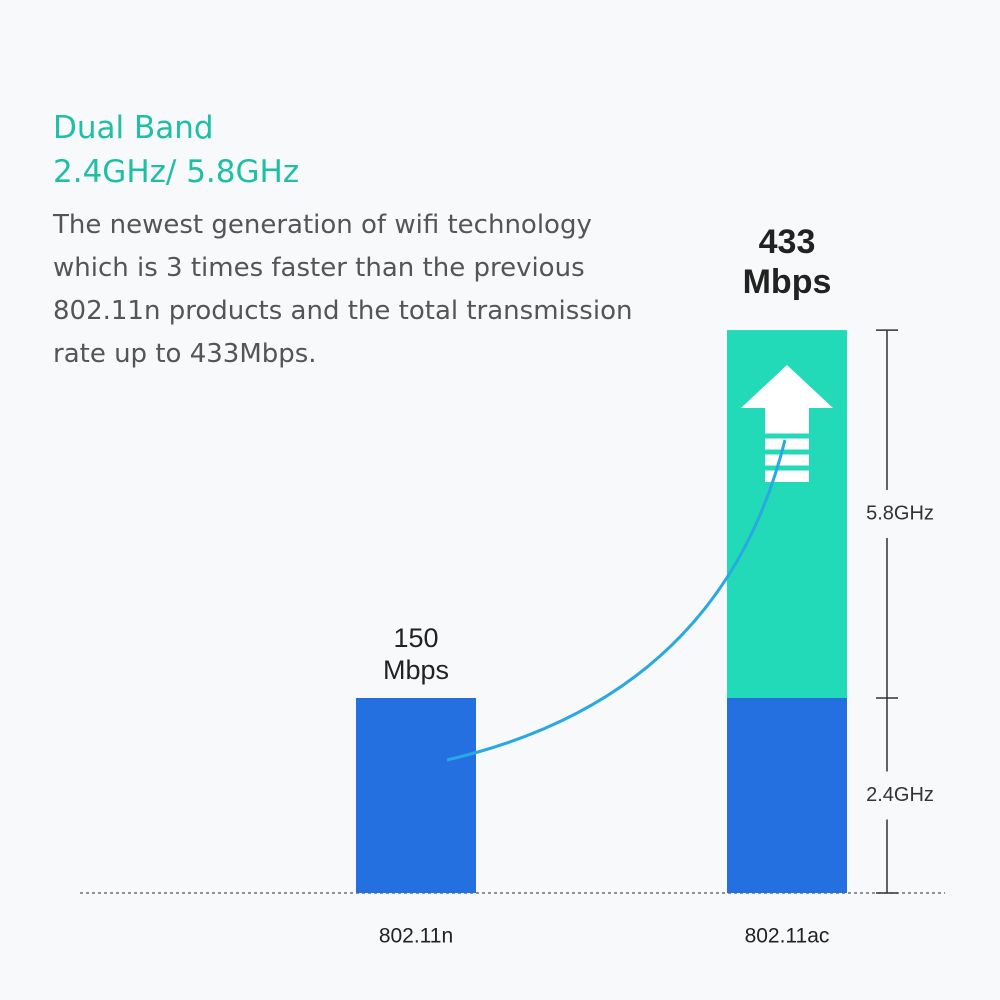  What do you see at coordinates (787, 423) in the screenshot?
I see `arrow-icon` at bounding box center [787, 423].